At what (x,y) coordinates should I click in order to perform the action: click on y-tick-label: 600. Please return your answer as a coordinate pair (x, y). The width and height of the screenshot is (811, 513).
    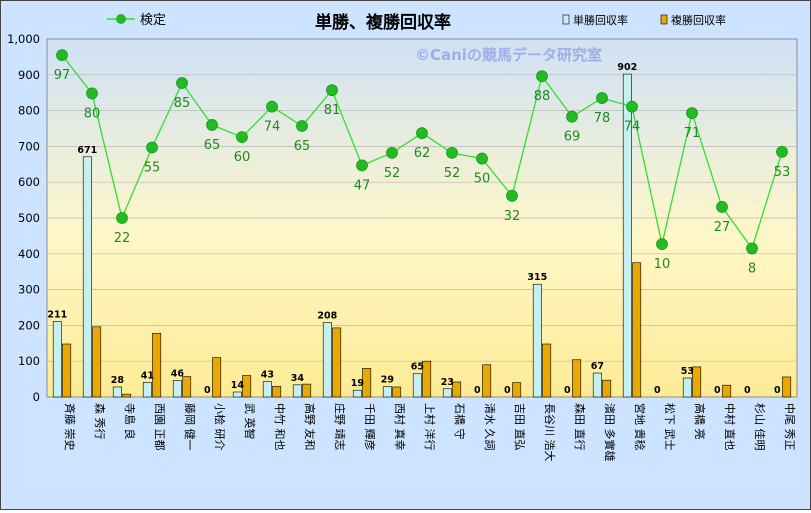
    Looking at the image, I should click on (29, 182).